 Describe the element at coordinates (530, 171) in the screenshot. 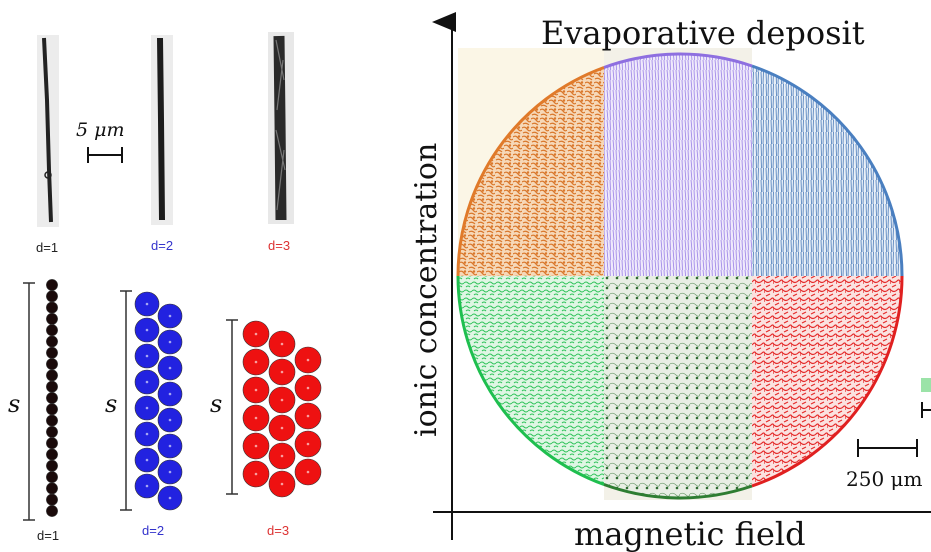

I see `rim-top-left` at that location.